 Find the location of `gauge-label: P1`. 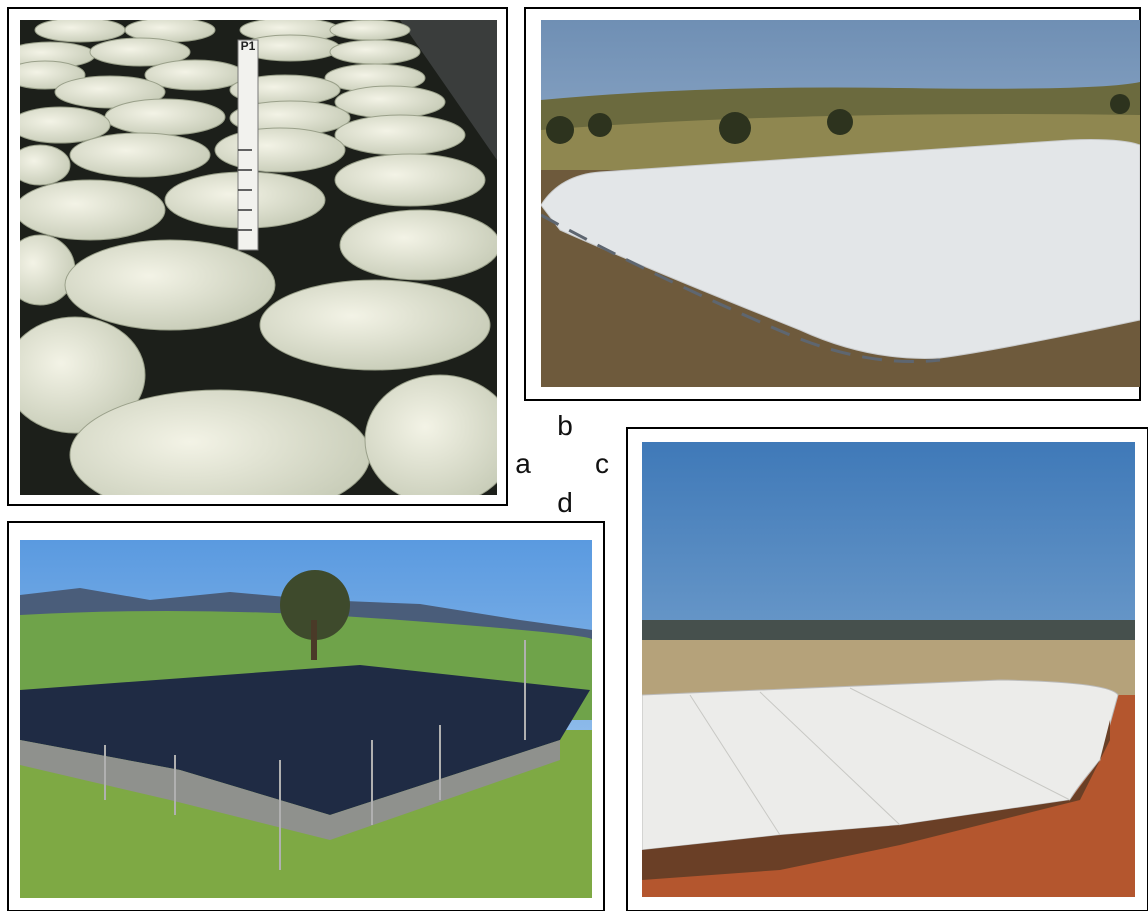

gauge-label: P1 is located at coordinates (248, 46).